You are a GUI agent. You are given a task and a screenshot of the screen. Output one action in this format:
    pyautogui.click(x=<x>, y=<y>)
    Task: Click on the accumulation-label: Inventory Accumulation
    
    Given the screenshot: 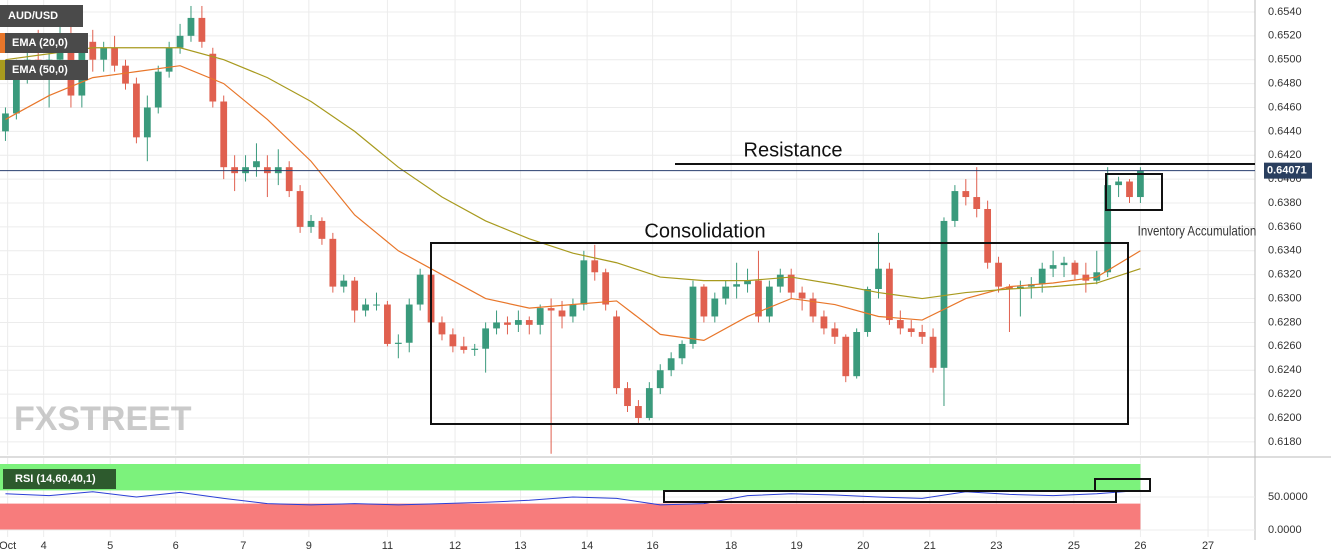 What is the action you would take?
    pyautogui.click(x=1197, y=231)
    